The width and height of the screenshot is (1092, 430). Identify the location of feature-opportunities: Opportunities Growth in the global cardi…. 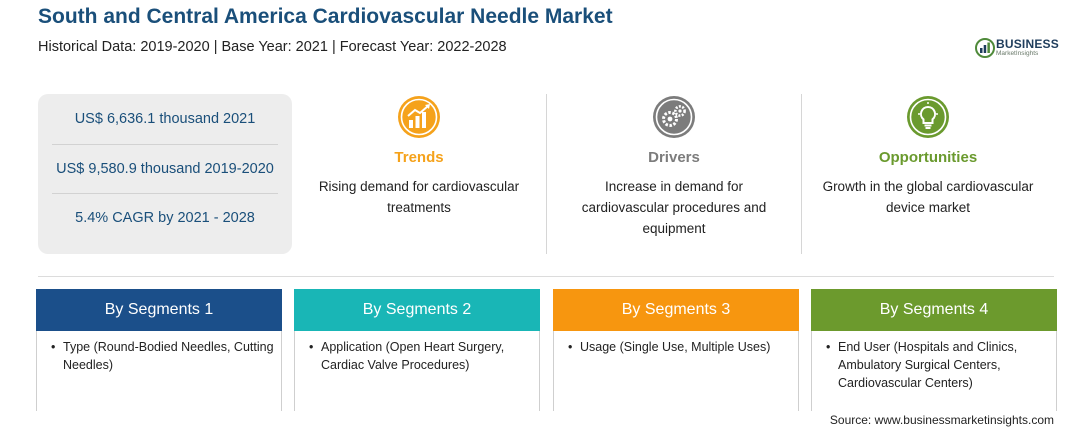
(928, 174).